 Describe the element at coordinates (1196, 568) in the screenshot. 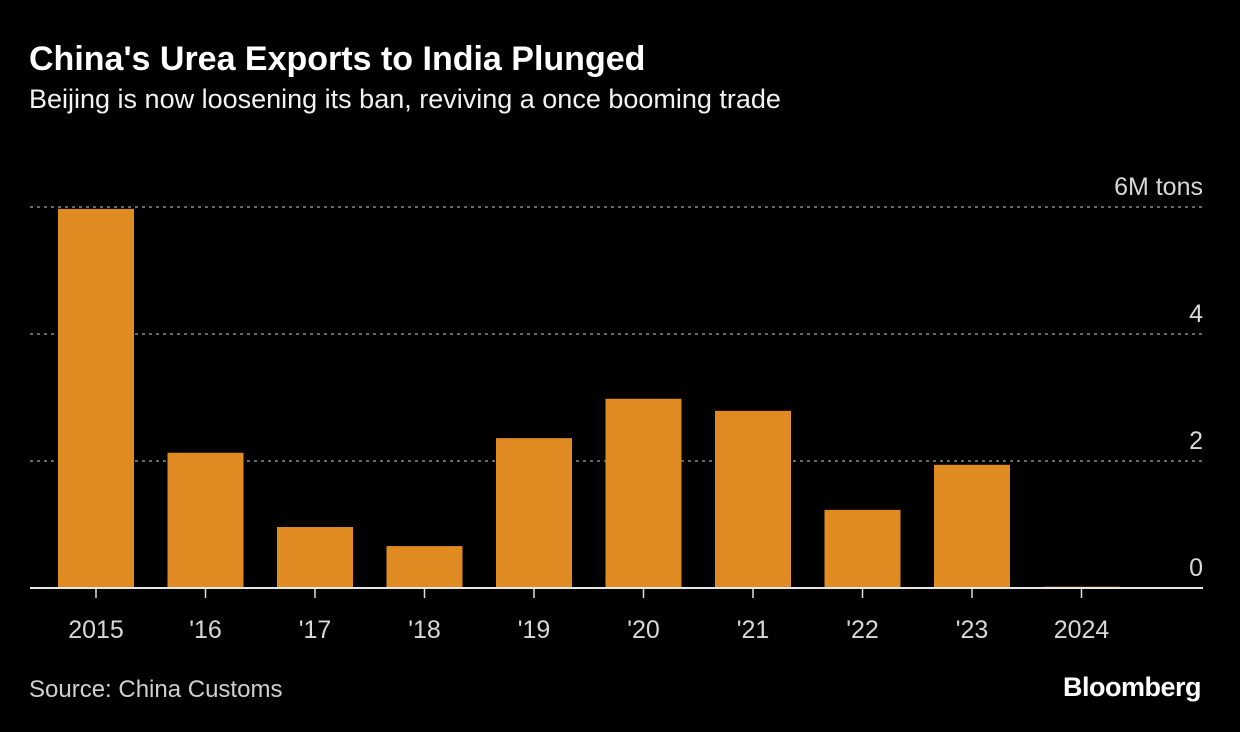

I see `y-tick-label: 0` at that location.